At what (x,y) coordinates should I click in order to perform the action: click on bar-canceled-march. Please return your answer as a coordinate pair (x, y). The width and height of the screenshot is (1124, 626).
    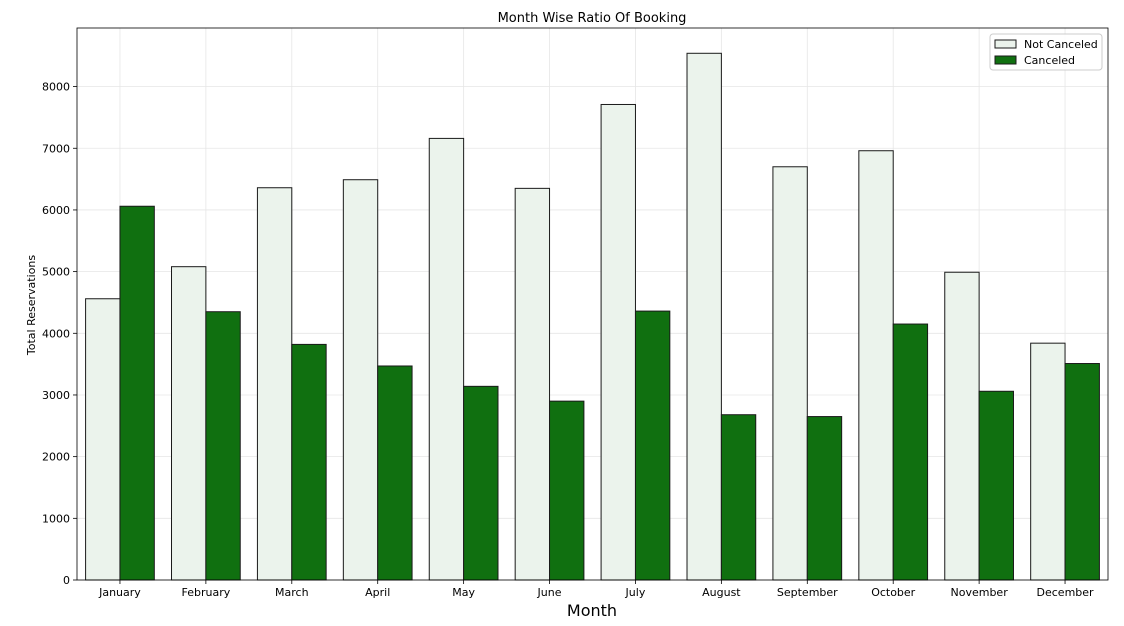
    Looking at the image, I should click on (309, 462).